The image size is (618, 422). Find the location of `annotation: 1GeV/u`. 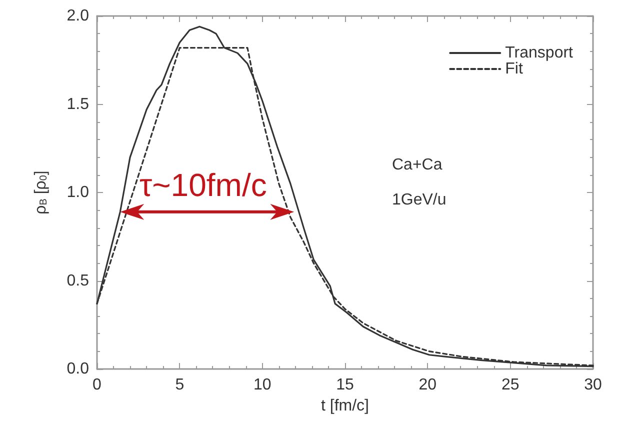

annotation: 1GeV/u is located at coordinates (419, 200).